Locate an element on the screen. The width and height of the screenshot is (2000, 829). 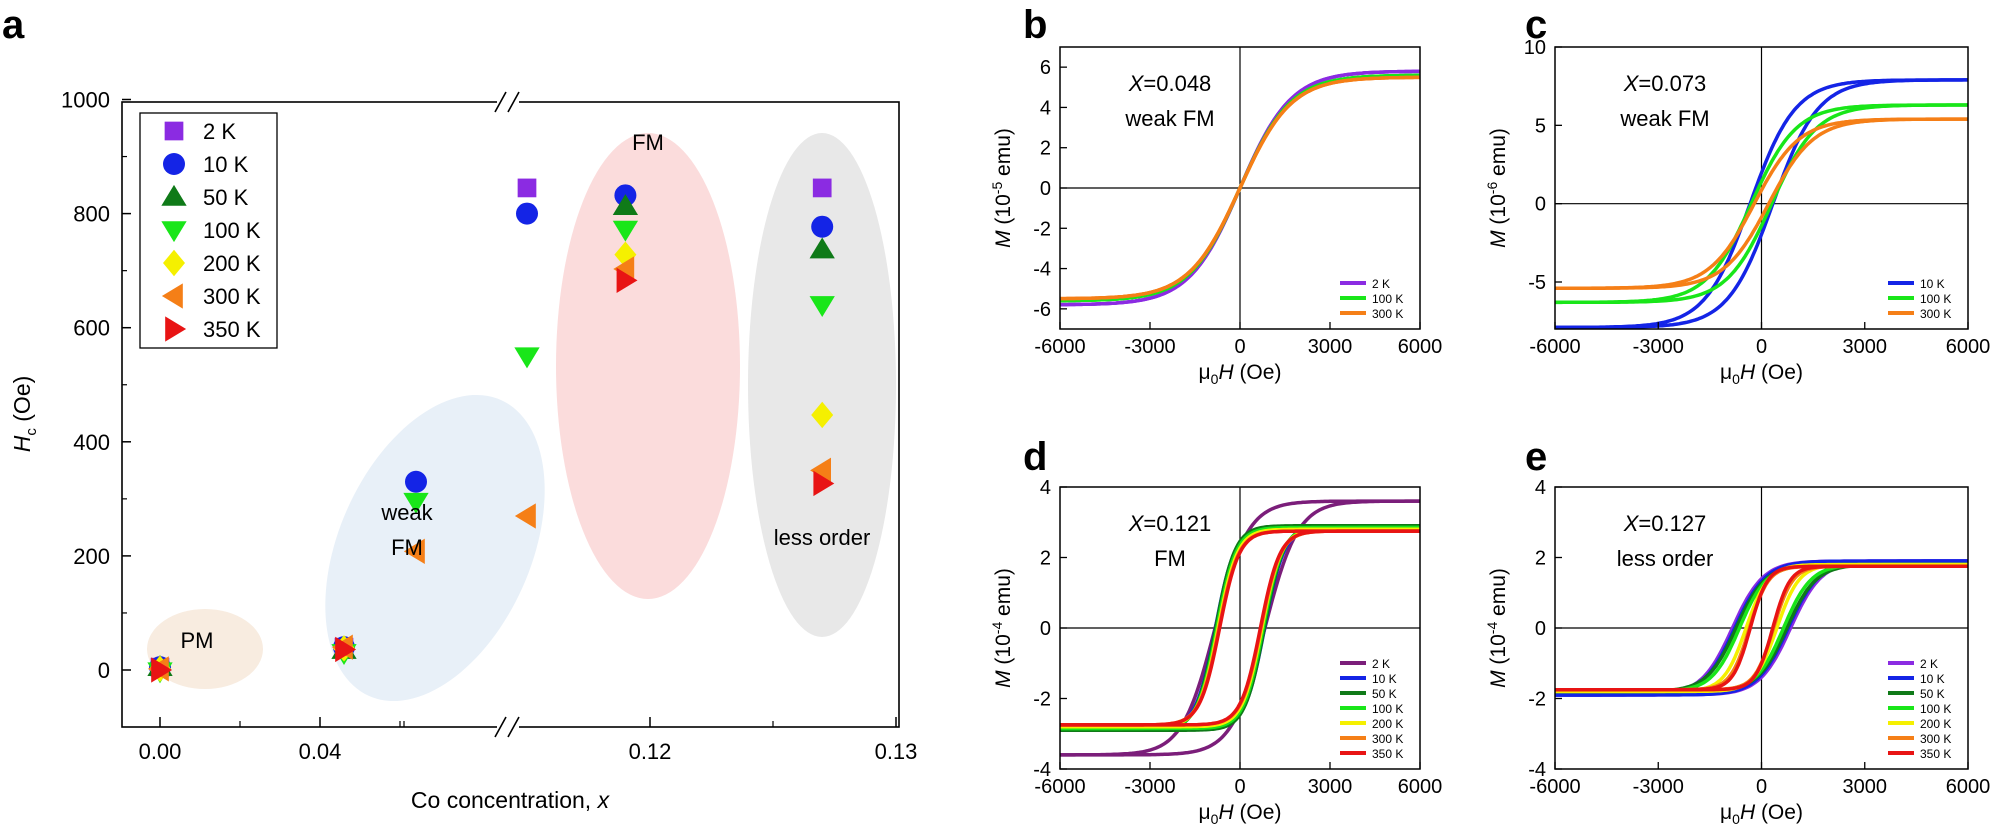
hysteresis-curves is located at coordinates (1240, 188).